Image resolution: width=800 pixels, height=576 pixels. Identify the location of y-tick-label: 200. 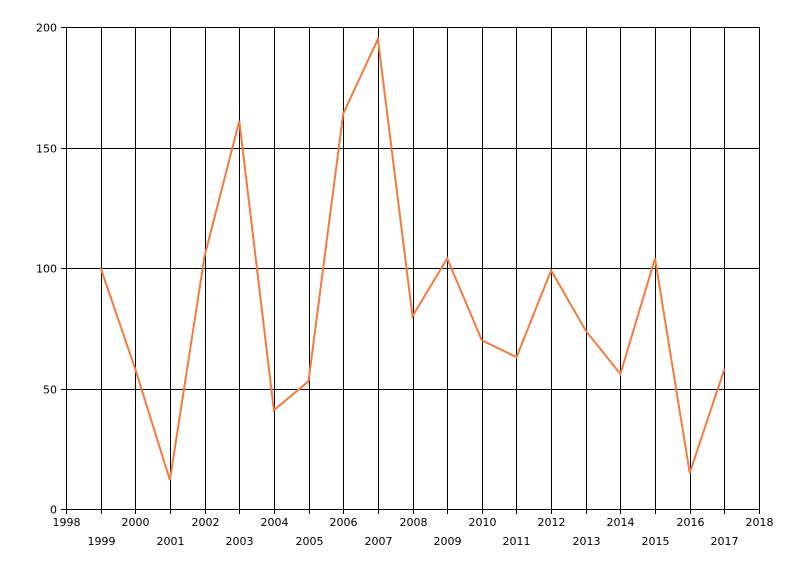
(46, 28).